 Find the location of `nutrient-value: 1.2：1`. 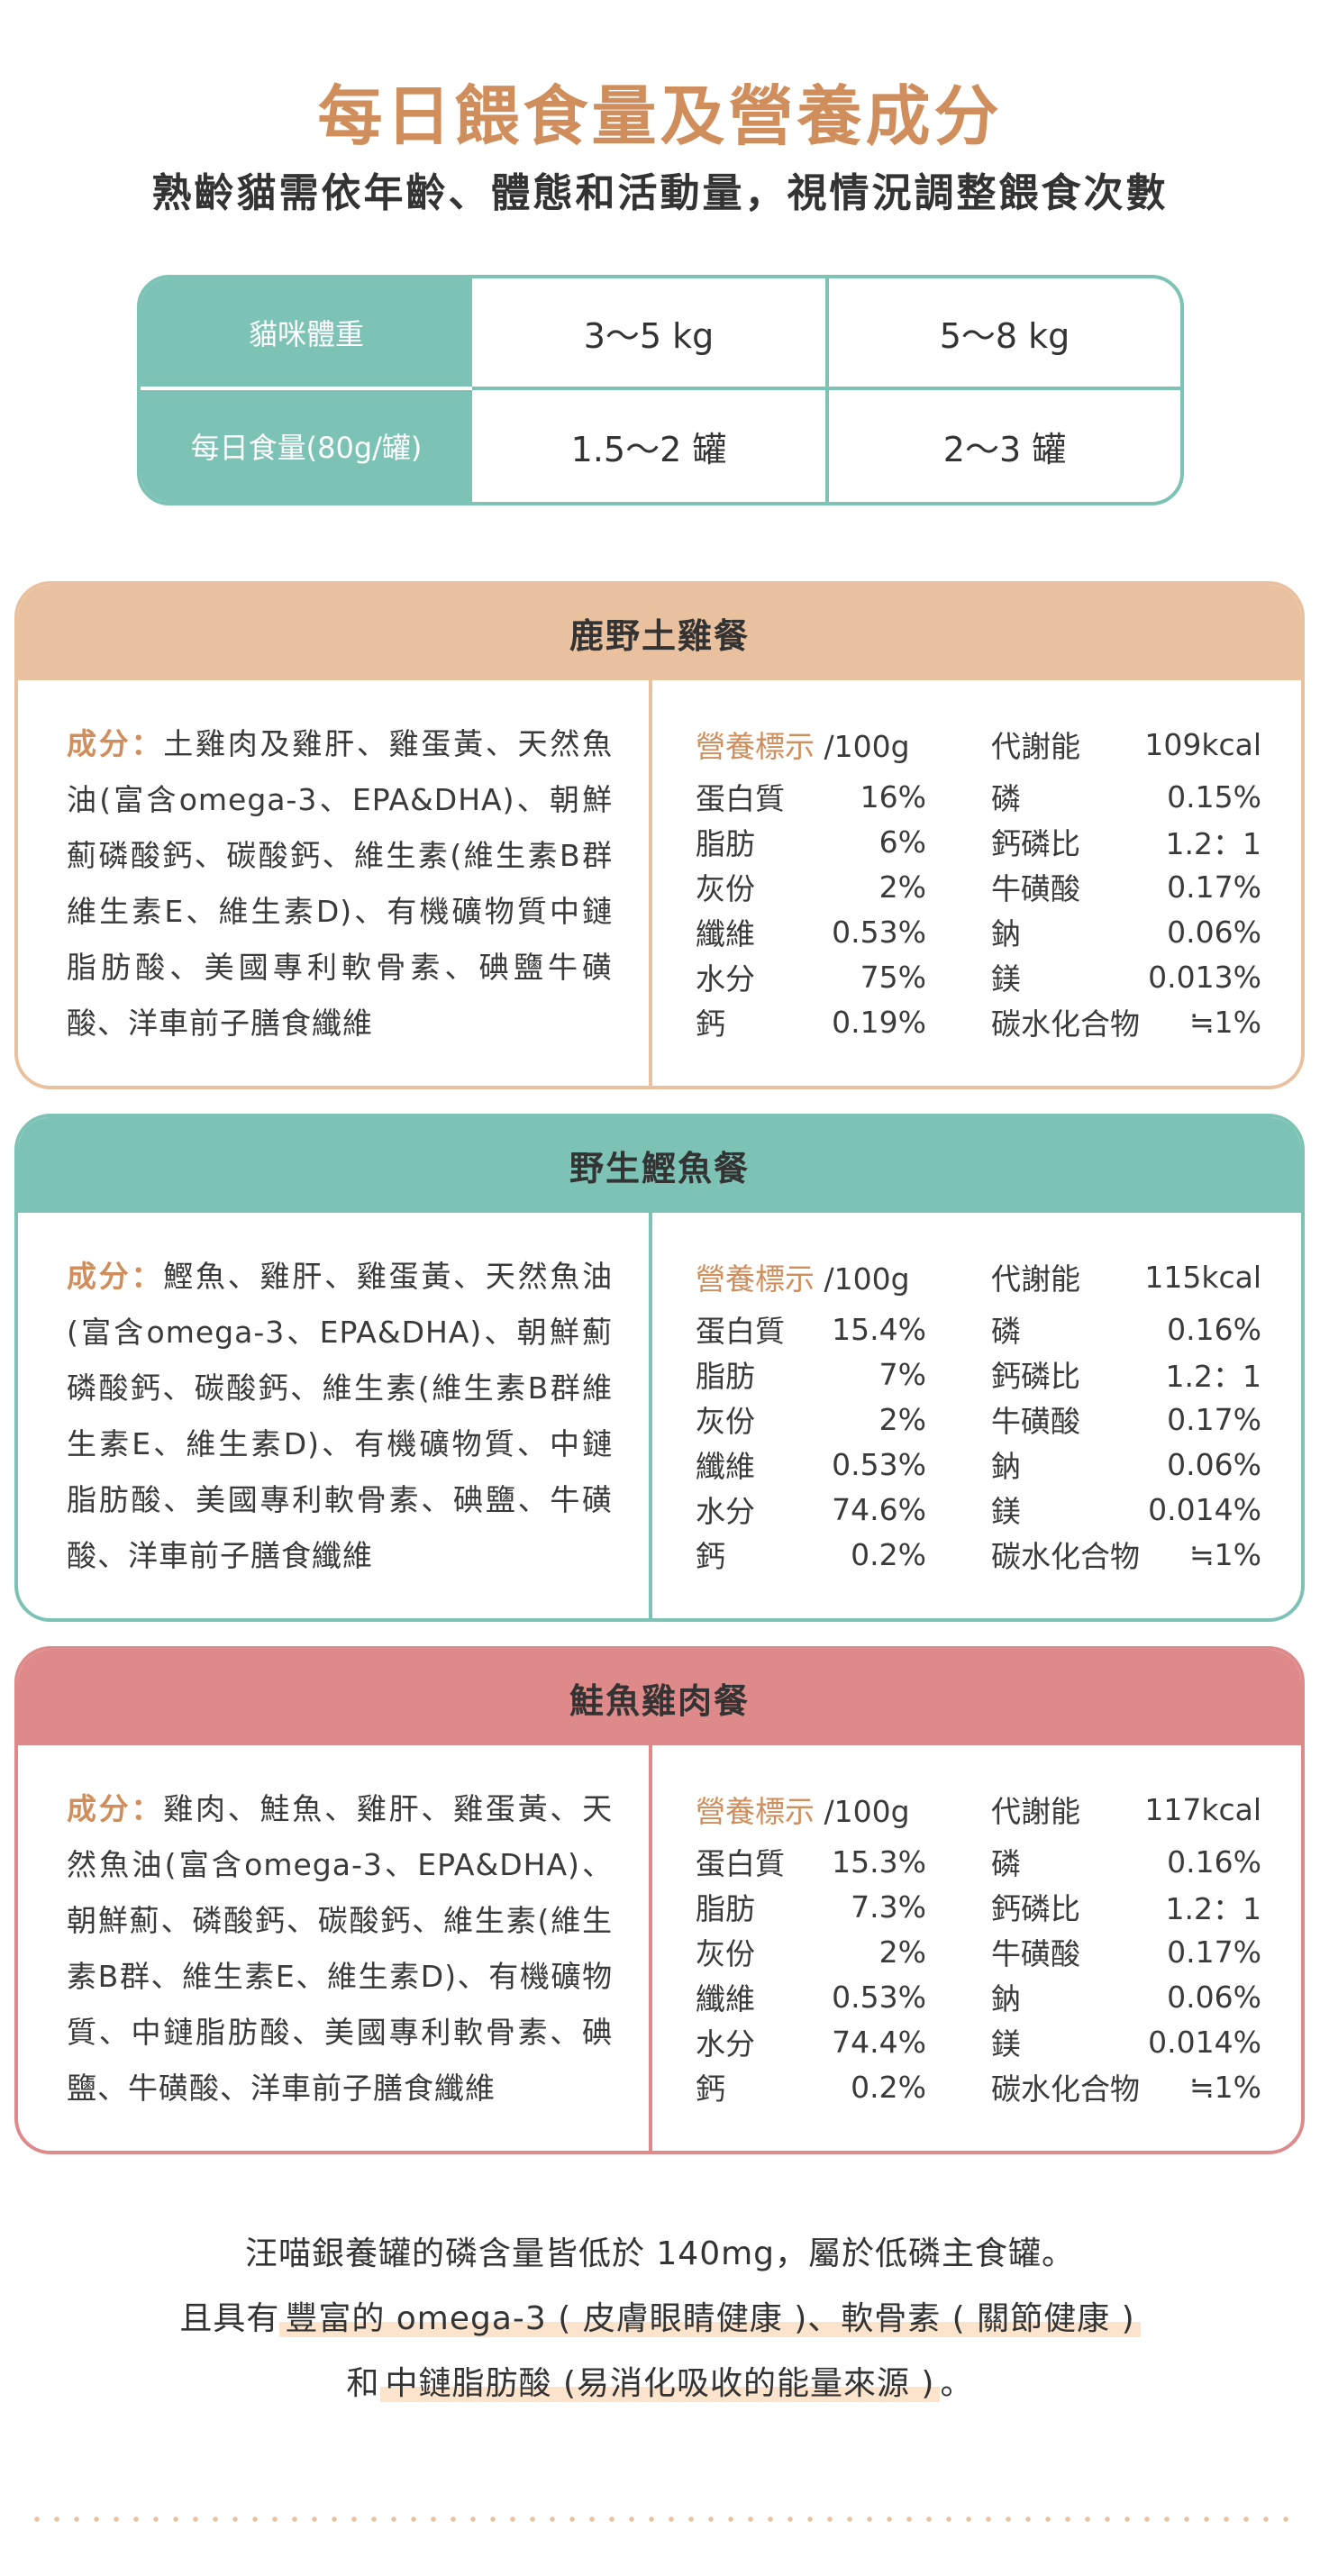

nutrient-value: 1.2：1 is located at coordinates (1213, 843).